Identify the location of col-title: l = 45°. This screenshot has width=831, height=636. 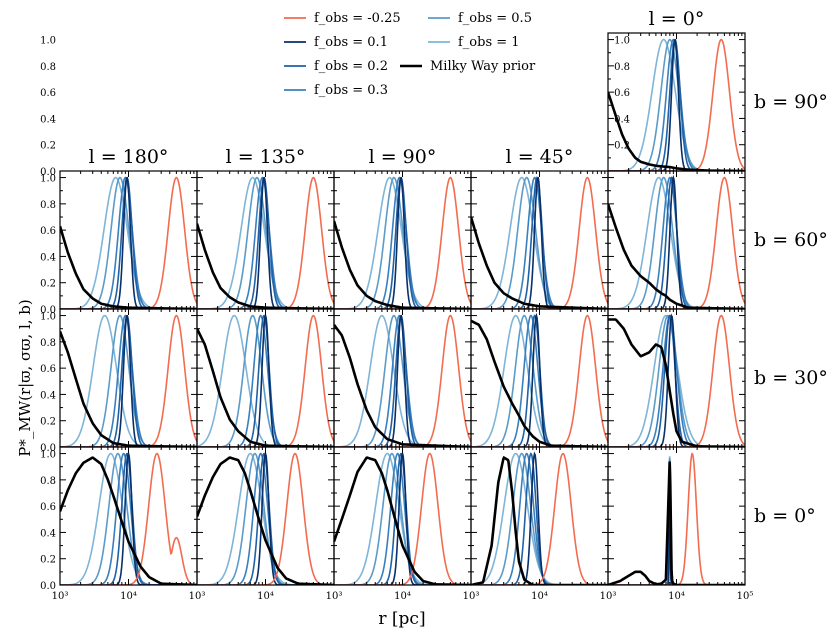
(540, 157).